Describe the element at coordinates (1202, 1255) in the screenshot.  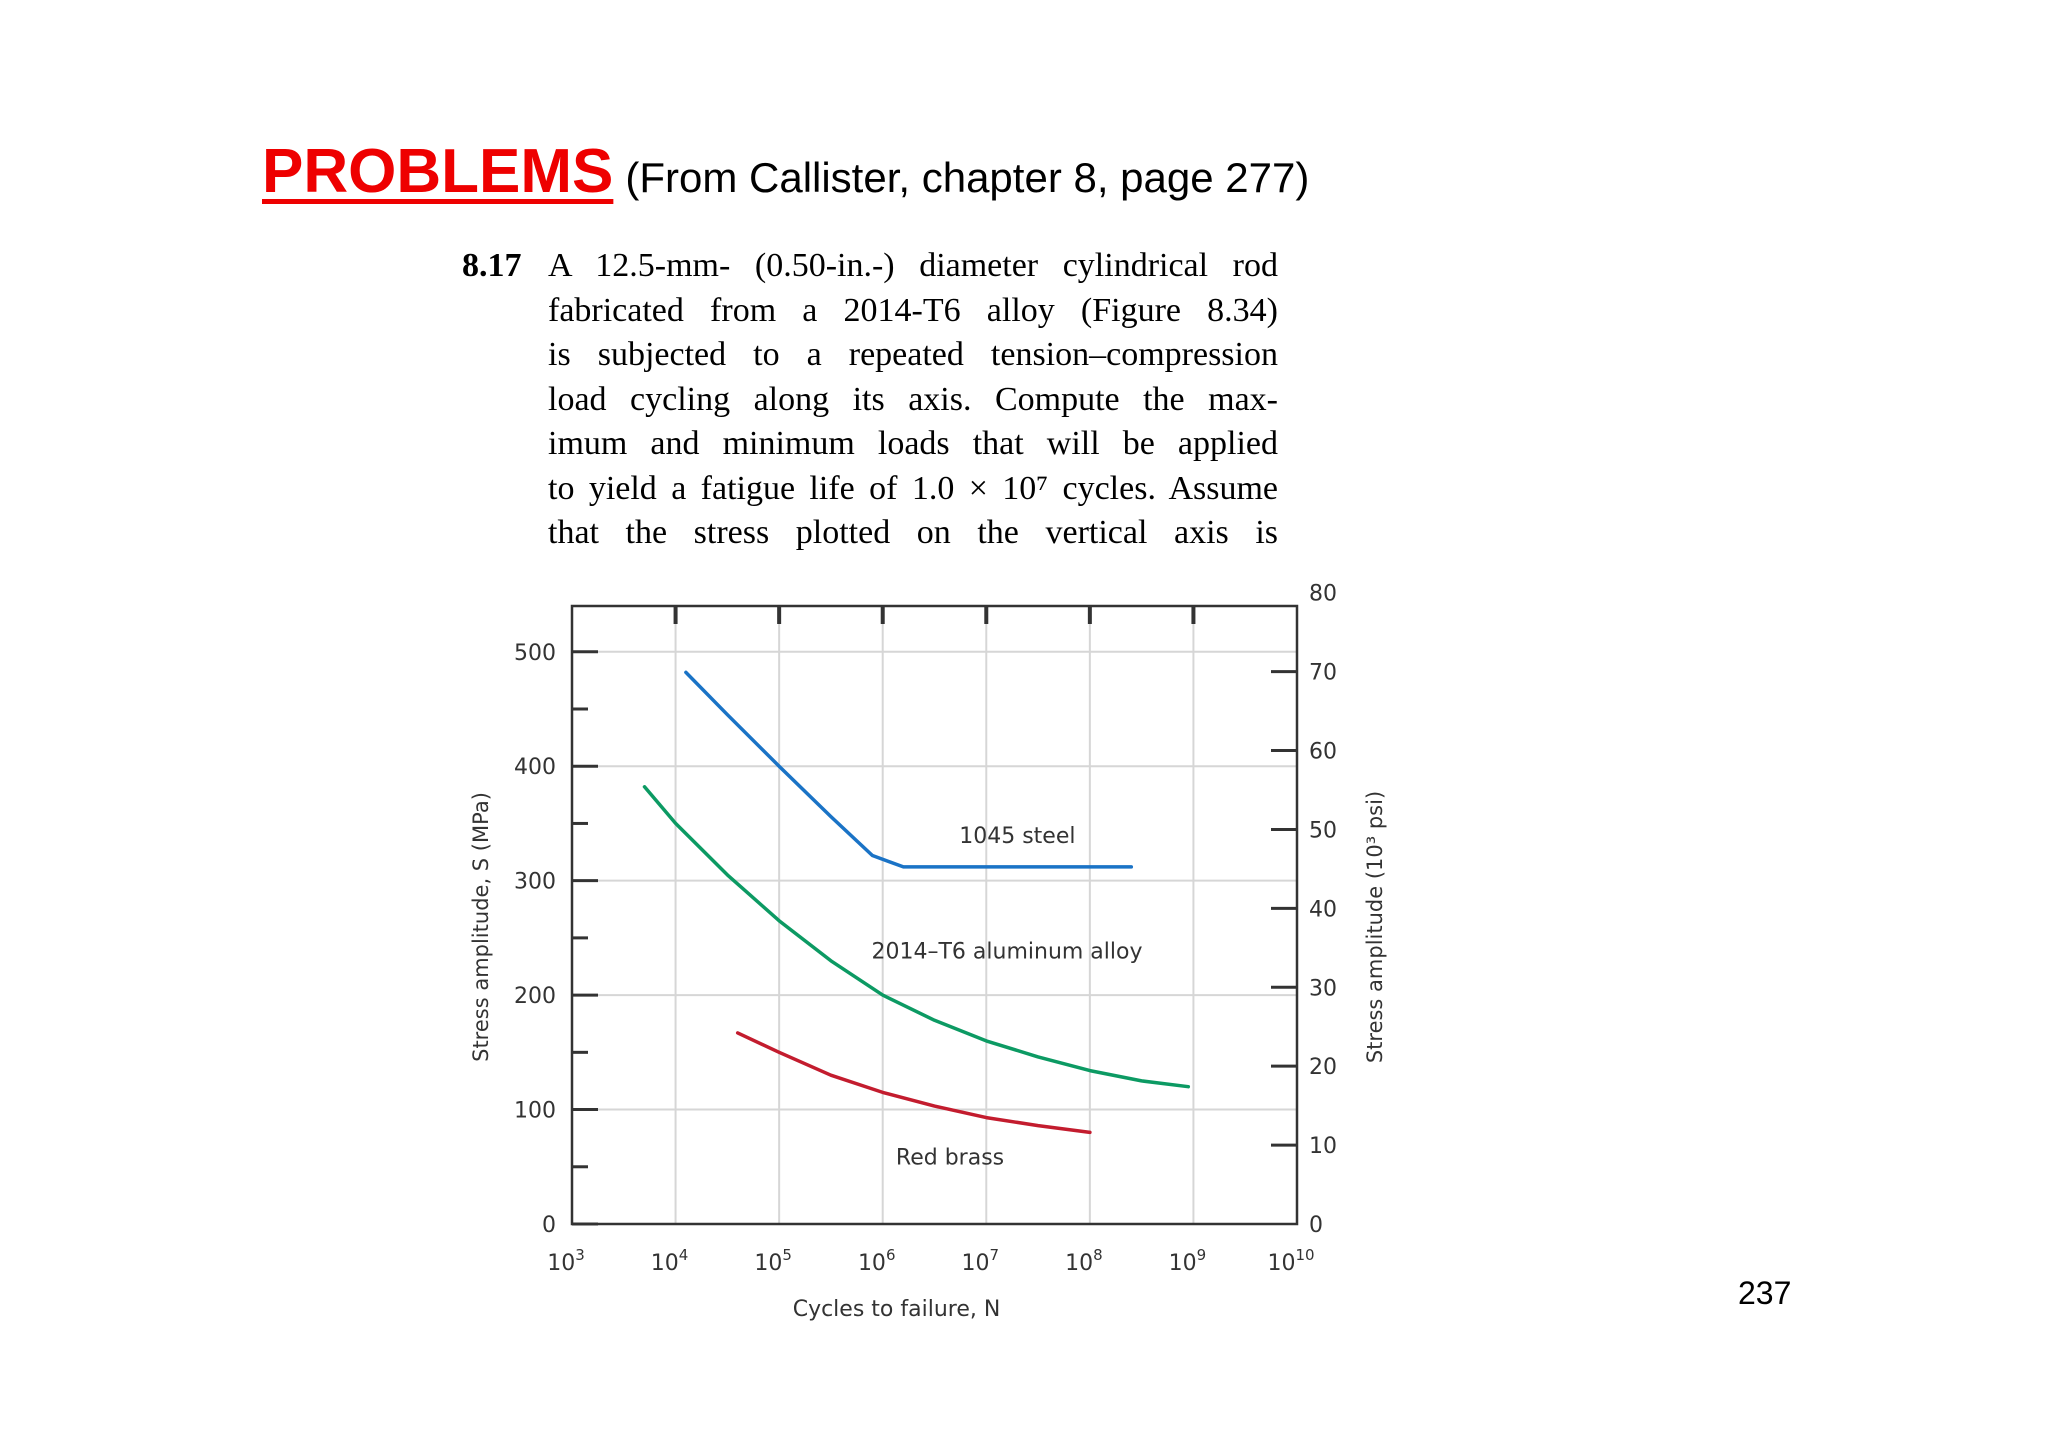
I see `x-tick-exponent: 9` at that location.